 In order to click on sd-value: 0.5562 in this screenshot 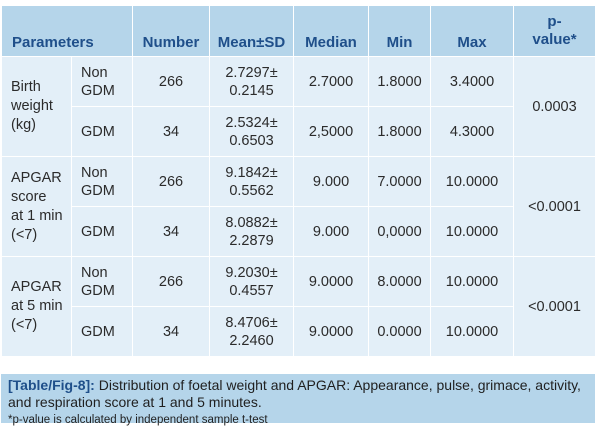, I will do `click(251, 190)`.